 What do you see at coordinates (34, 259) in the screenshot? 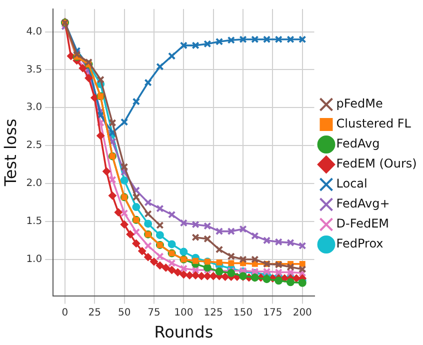
I see `y-tick-label: 1.0` at bounding box center [34, 259].